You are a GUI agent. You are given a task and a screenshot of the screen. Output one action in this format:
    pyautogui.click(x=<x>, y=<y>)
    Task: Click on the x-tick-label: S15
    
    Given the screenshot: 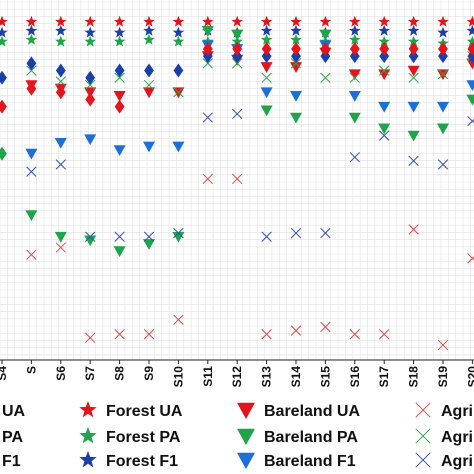 What is the action you would take?
    pyautogui.click(x=325, y=377)
    